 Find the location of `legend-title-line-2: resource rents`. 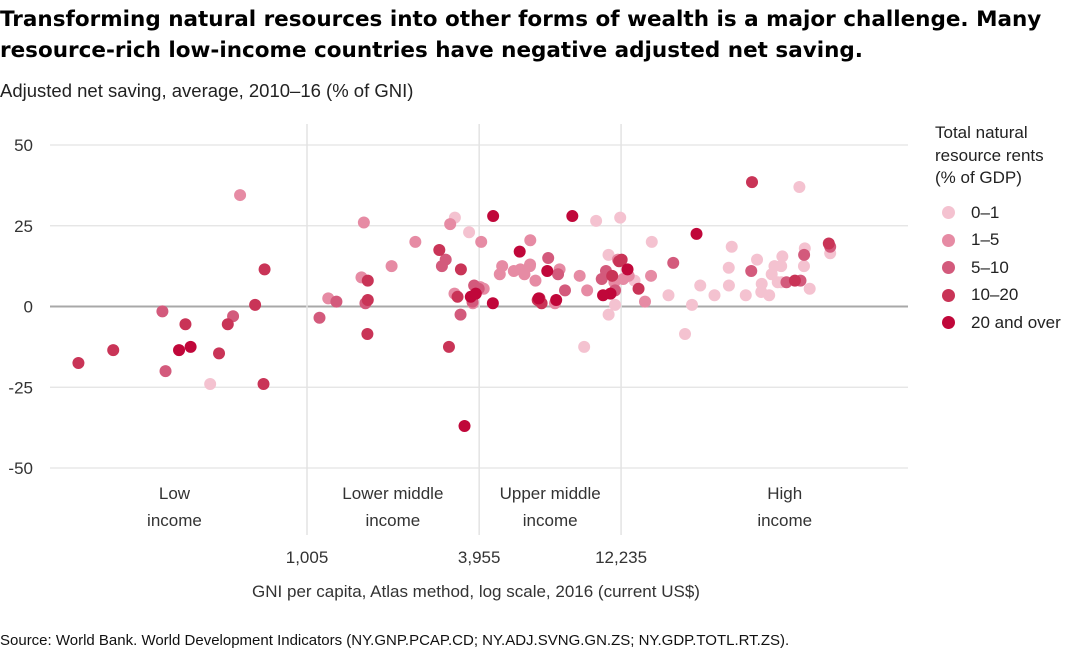

legend-title-line-2: resource rents is located at coordinates (989, 155).